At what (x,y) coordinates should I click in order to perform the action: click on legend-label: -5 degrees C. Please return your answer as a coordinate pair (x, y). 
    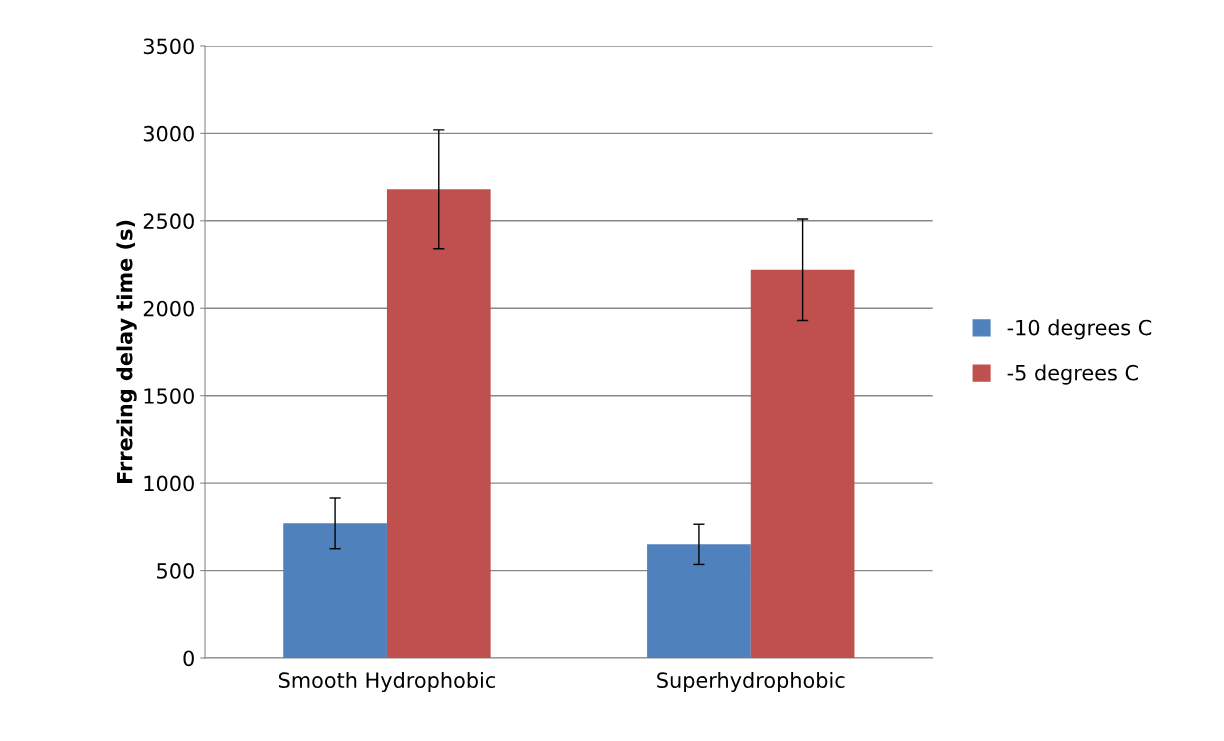
    Looking at the image, I should click on (1072, 374).